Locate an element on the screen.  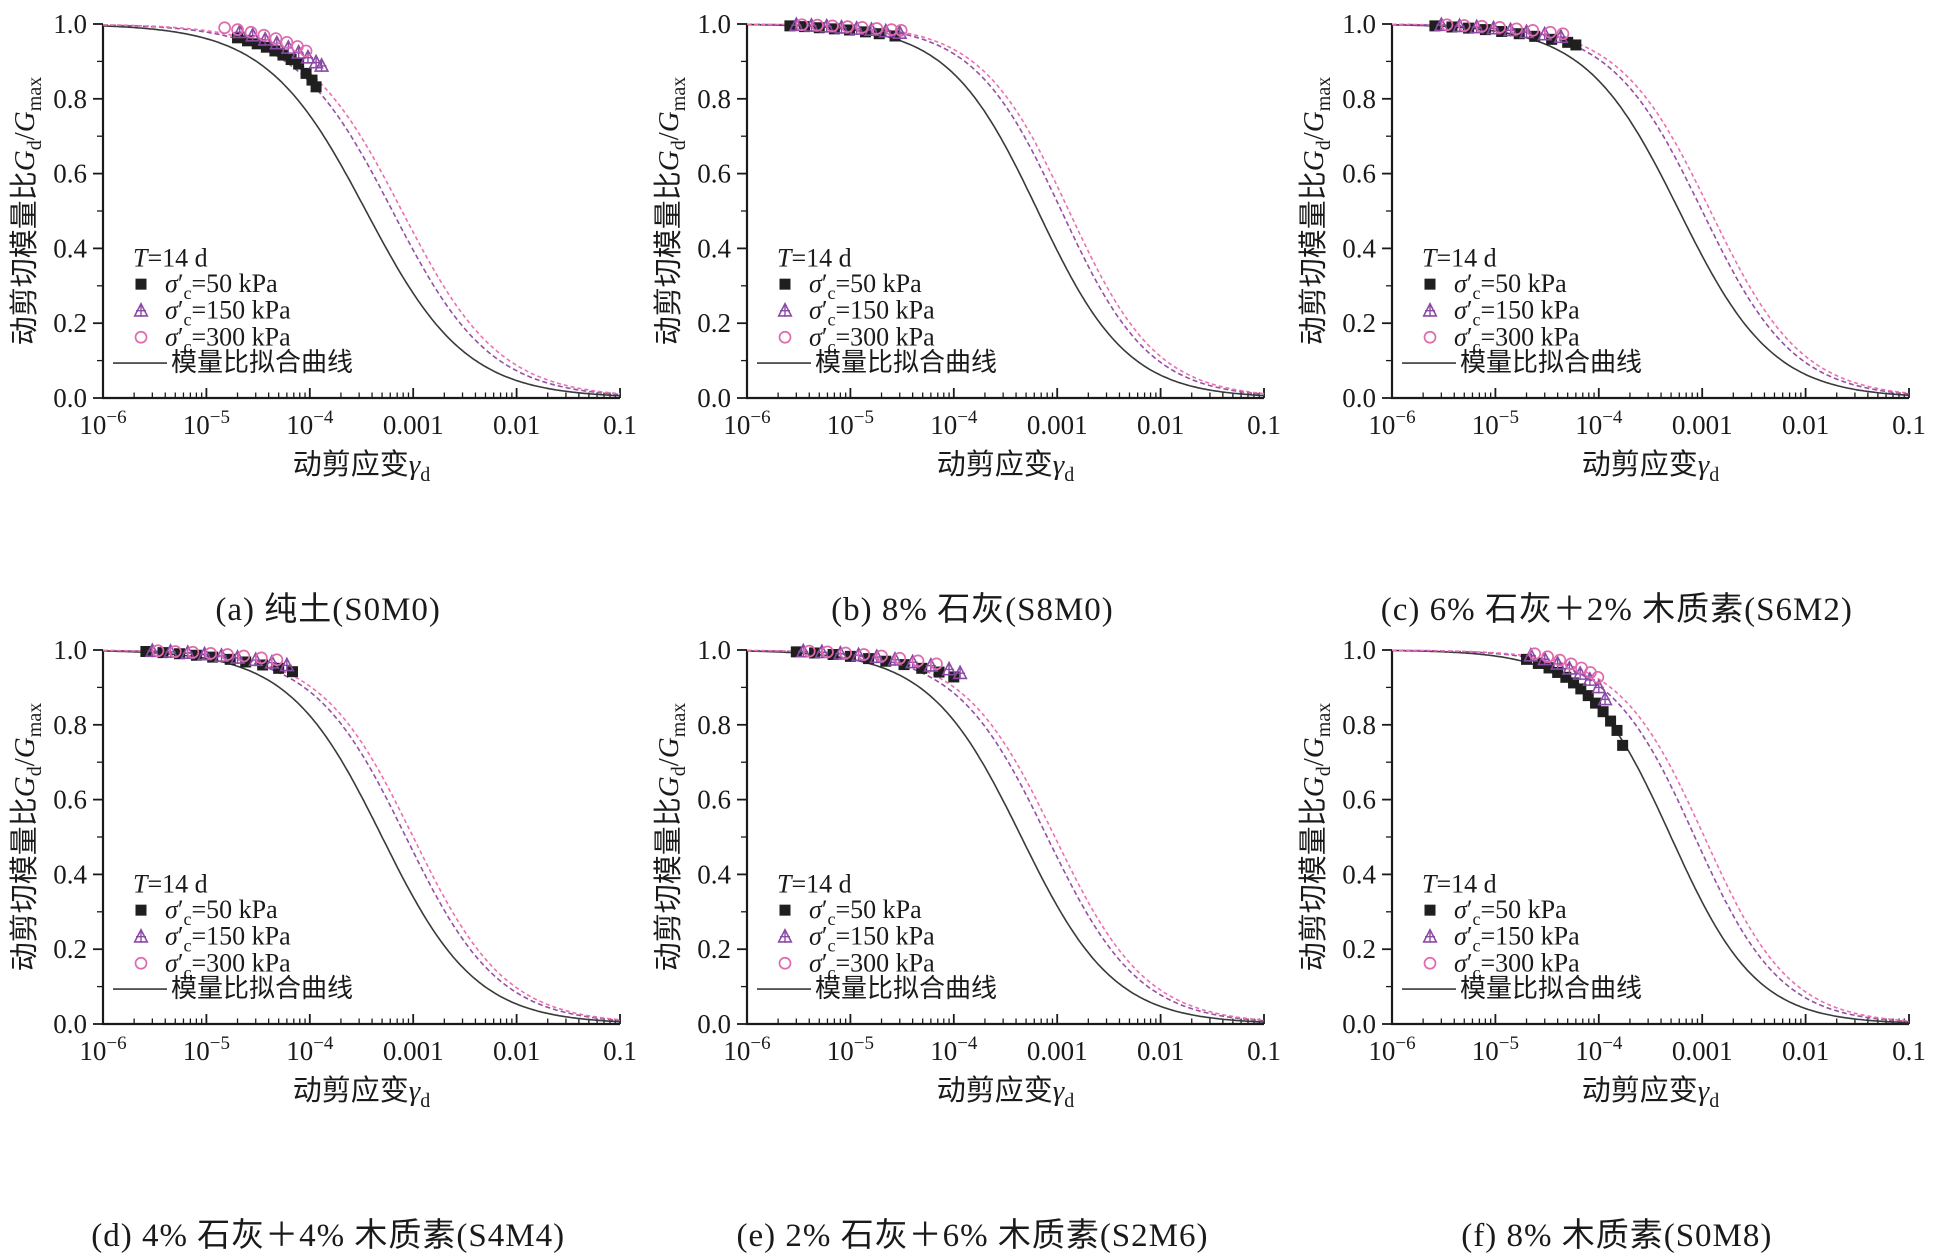
subplot-e-caption: (e) 2% 石灰＋6% 木质素(S2M6) is located at coordinates (972, 1236).